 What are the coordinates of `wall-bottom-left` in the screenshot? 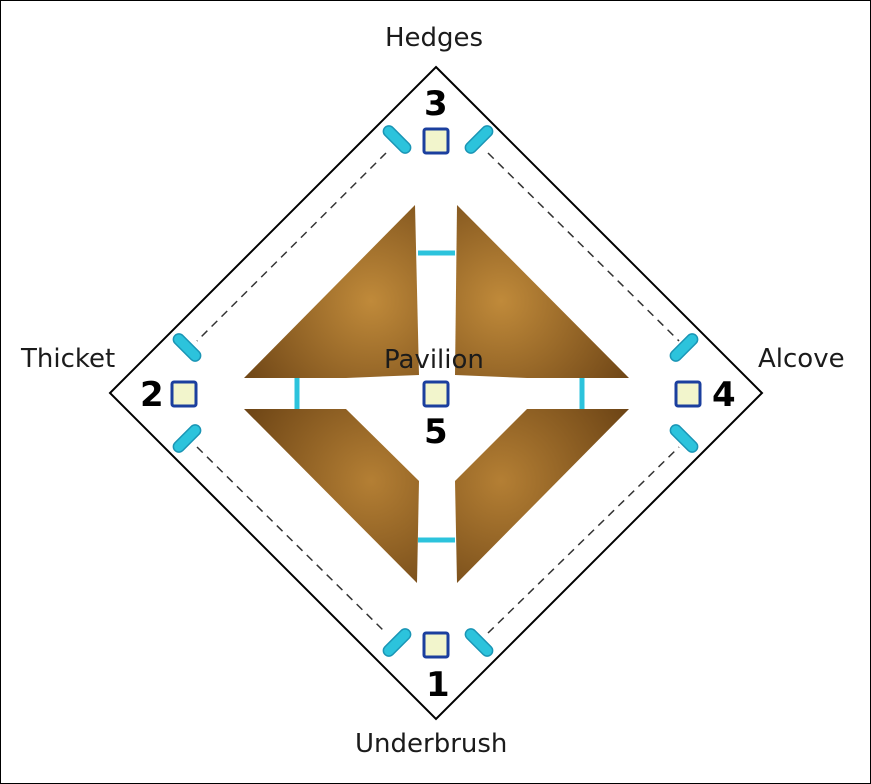 It's located at (331, 496).